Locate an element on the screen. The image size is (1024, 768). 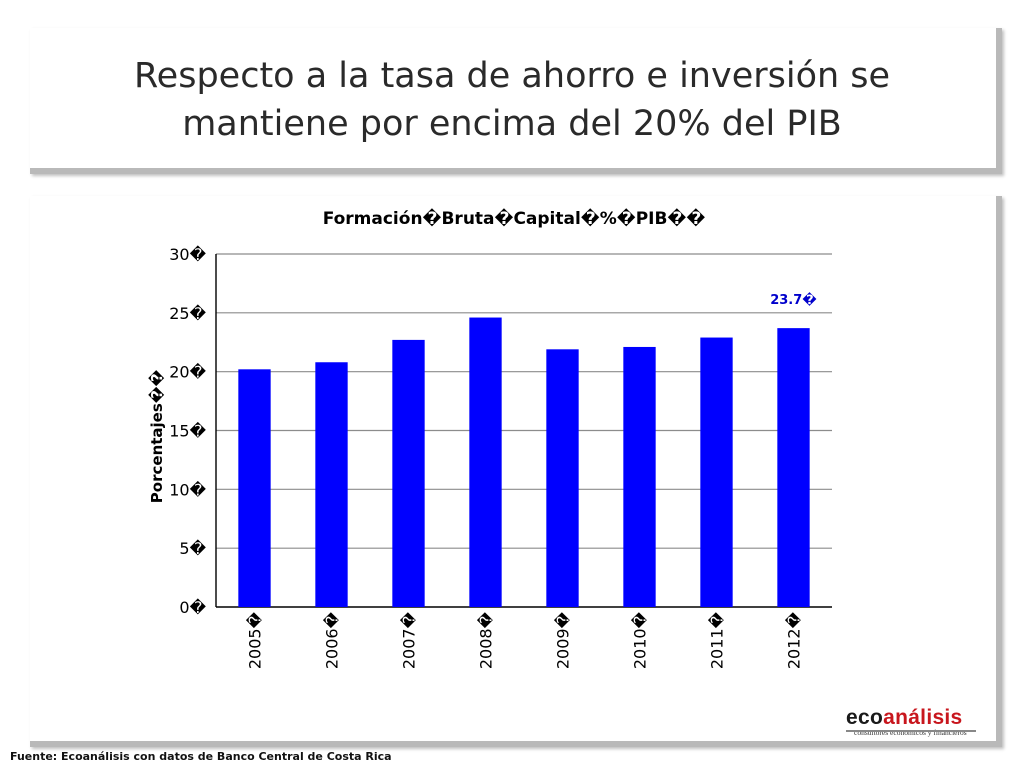
y-tick-label: 15� is located at coordinates (187, 431).